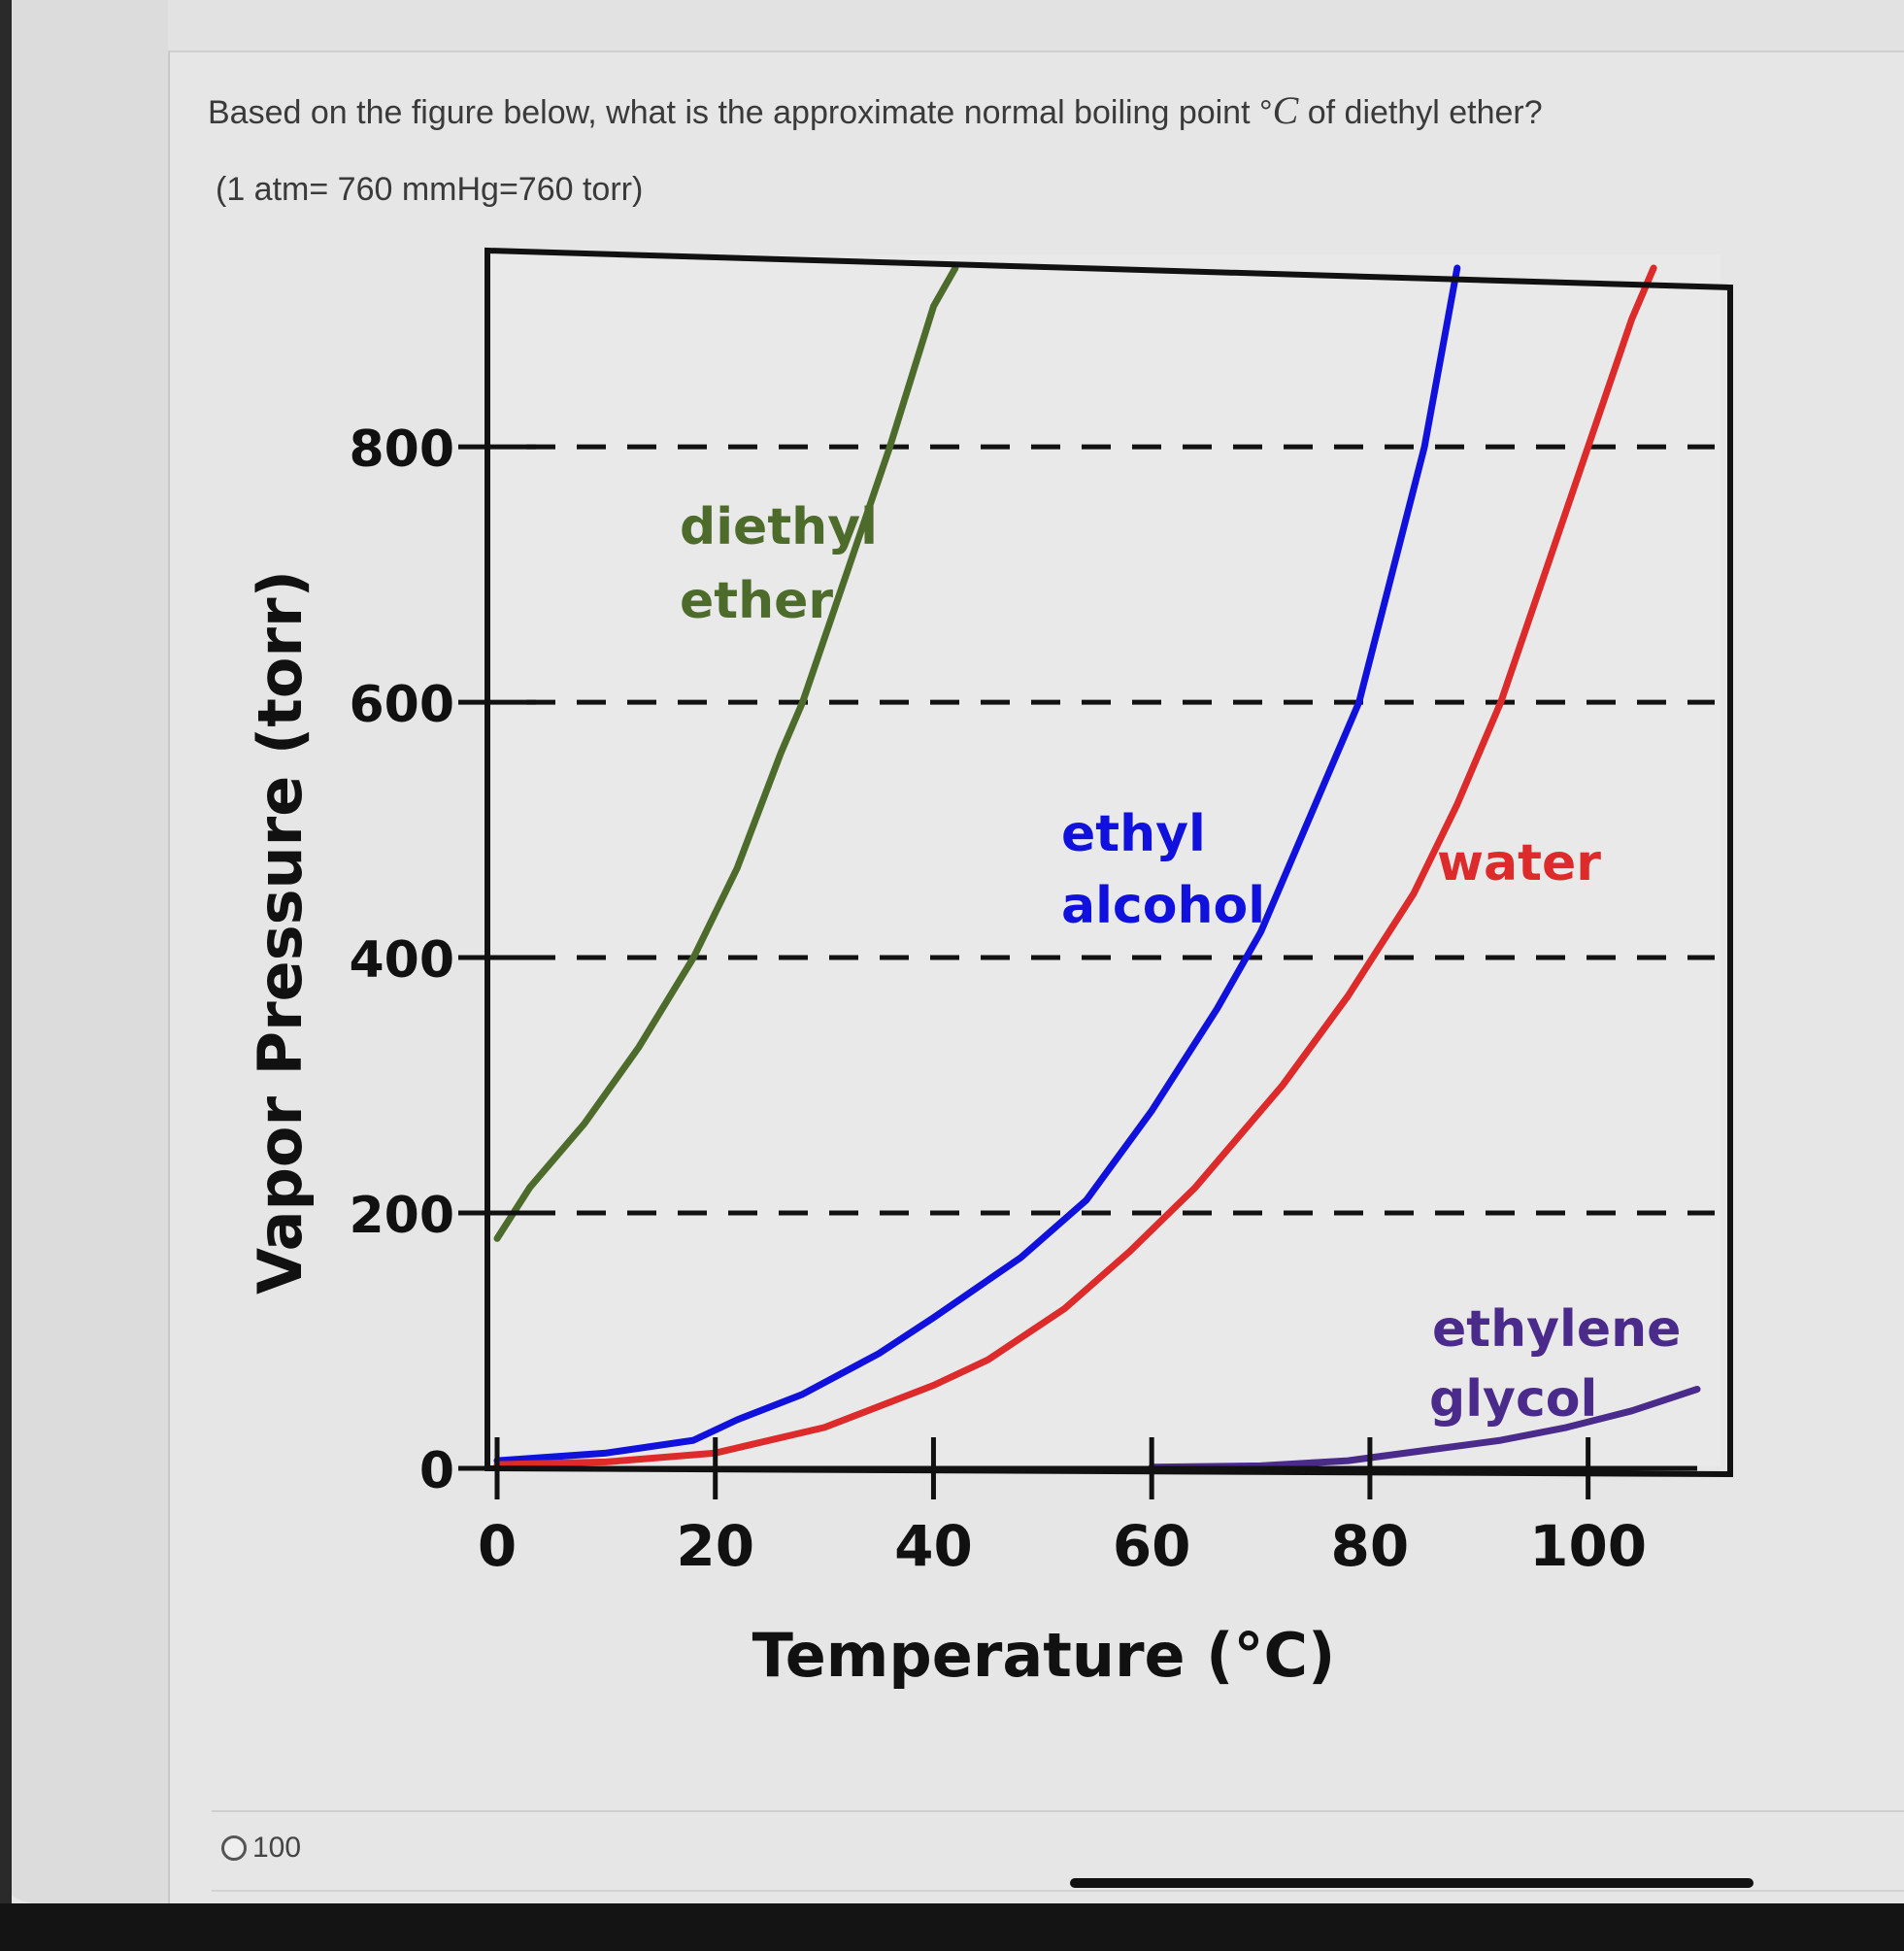  I want to click on series-line-diethyl-ether, so click(726, 753).